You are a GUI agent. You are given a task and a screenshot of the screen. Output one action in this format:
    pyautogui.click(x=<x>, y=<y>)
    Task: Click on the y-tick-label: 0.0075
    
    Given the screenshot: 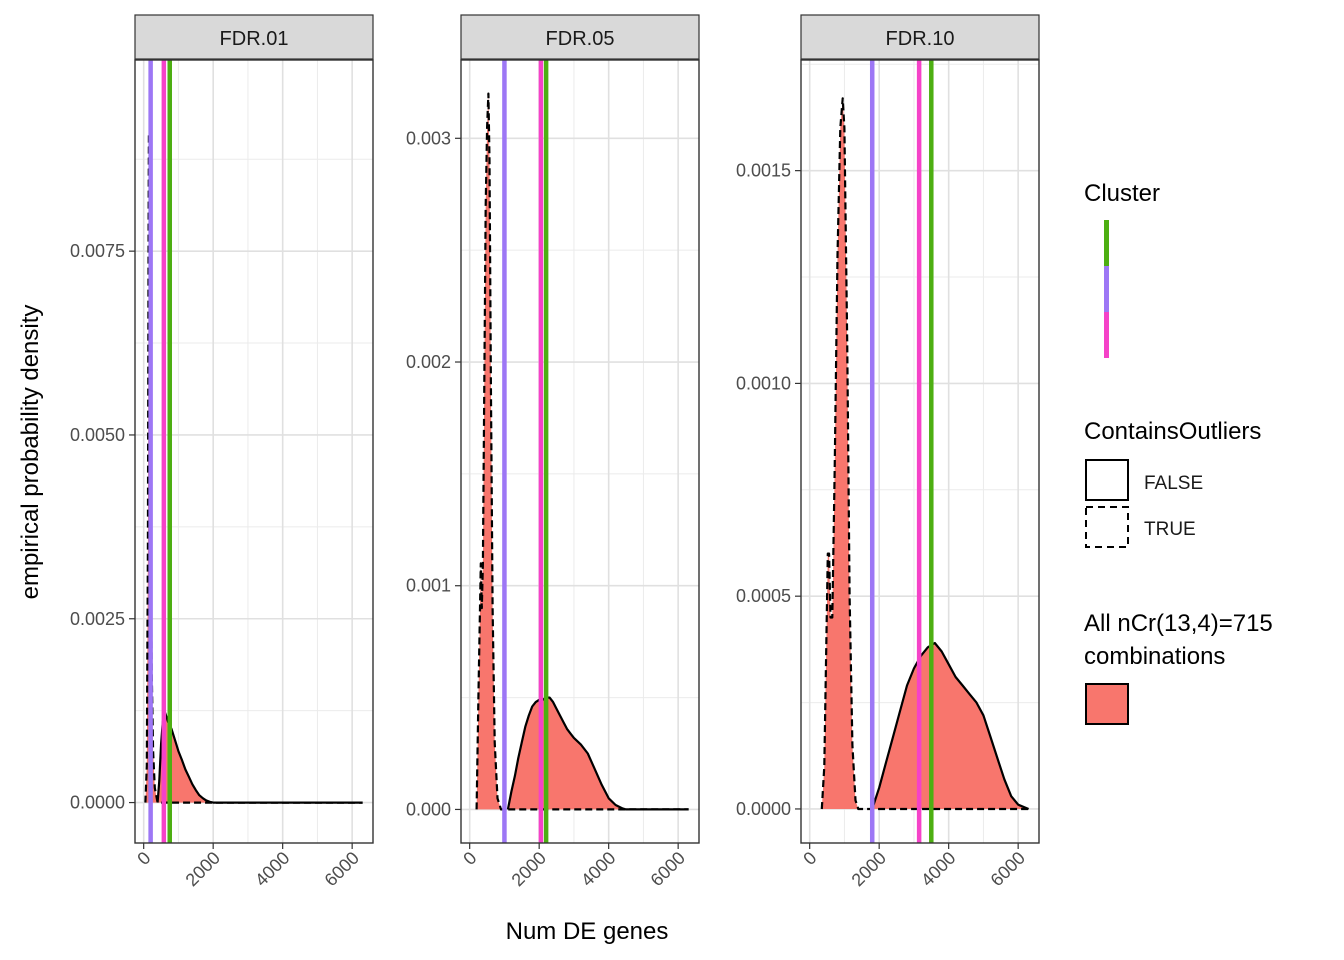 What is the action you would take?
    pyautogui.click(x=97, y=251)
    